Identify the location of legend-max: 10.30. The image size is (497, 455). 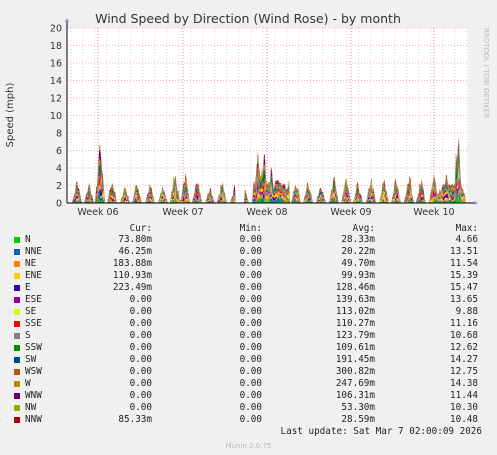
(464, 407).